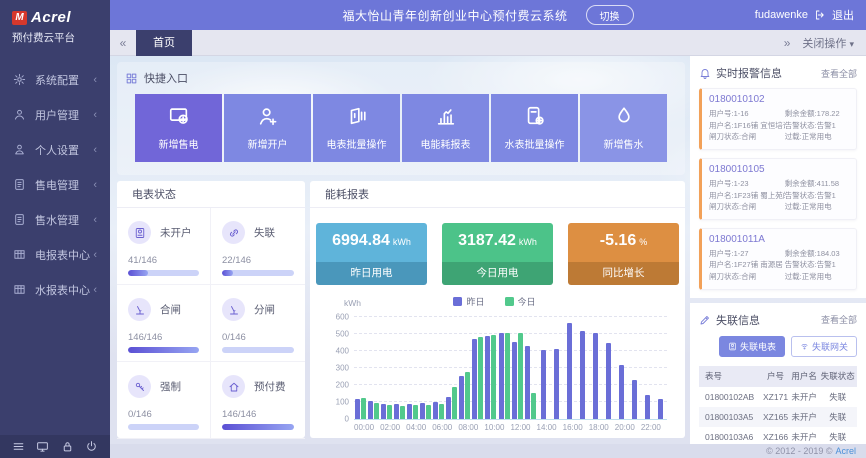 The height and width of the screenshot is (458, 866). I want to click on bar-昨日-20:00, so click(621, 391).